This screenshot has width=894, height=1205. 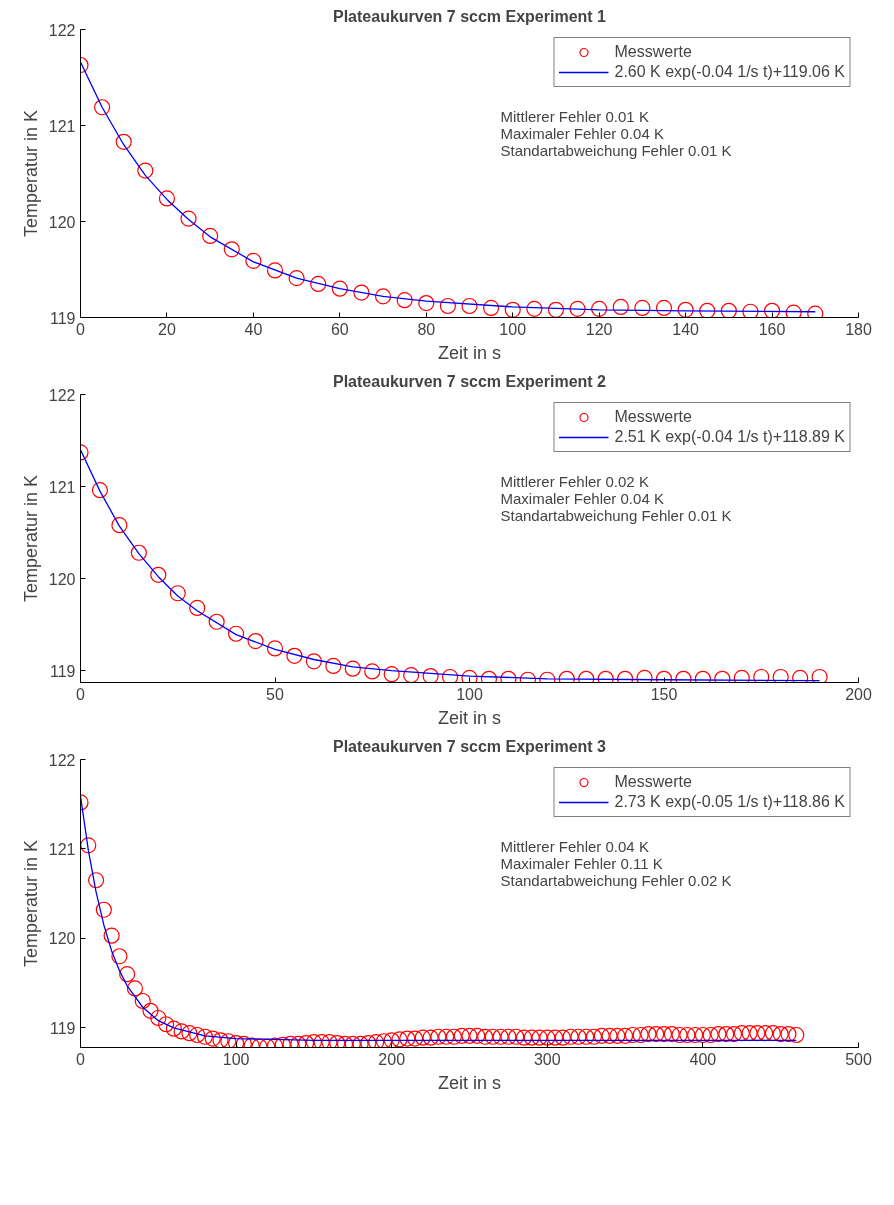 I want to click on x-tick-label: 80, so click(x=426, y=329).